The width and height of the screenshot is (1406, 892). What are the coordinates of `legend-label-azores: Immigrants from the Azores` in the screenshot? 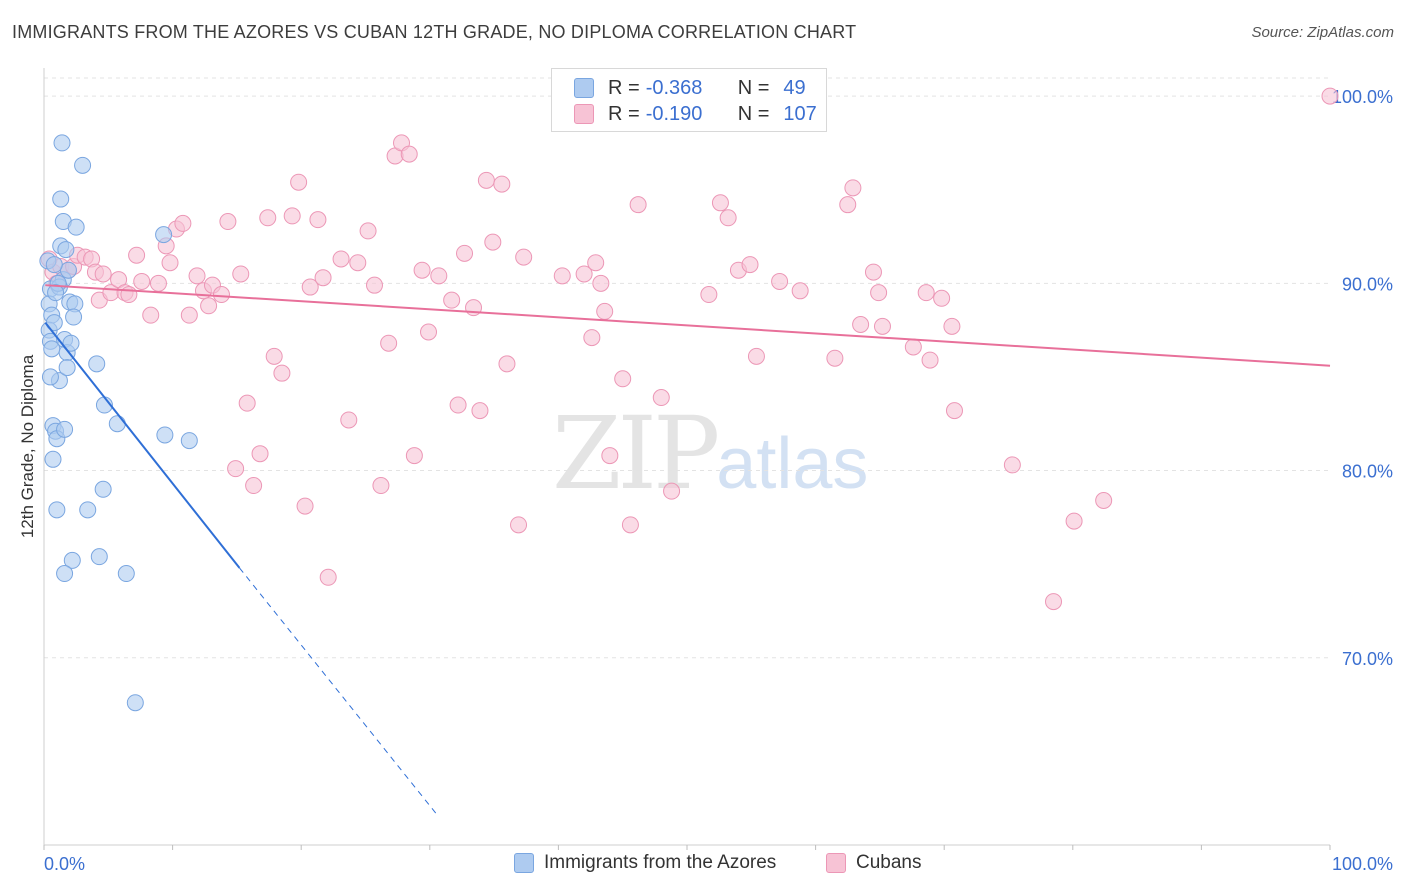 It's located at (660, 862).